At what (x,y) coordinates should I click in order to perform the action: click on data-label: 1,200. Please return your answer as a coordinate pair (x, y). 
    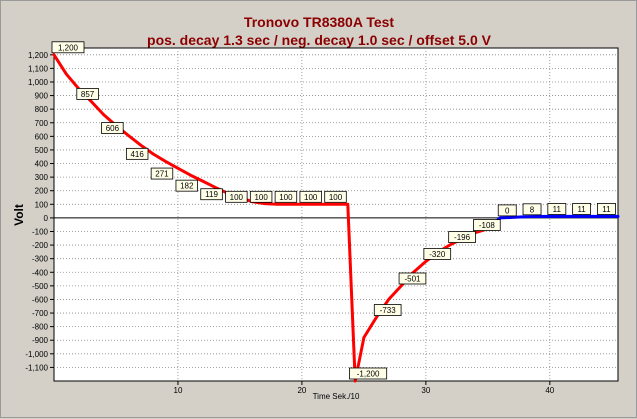
    Looking at the image, I should click on (68, 47).